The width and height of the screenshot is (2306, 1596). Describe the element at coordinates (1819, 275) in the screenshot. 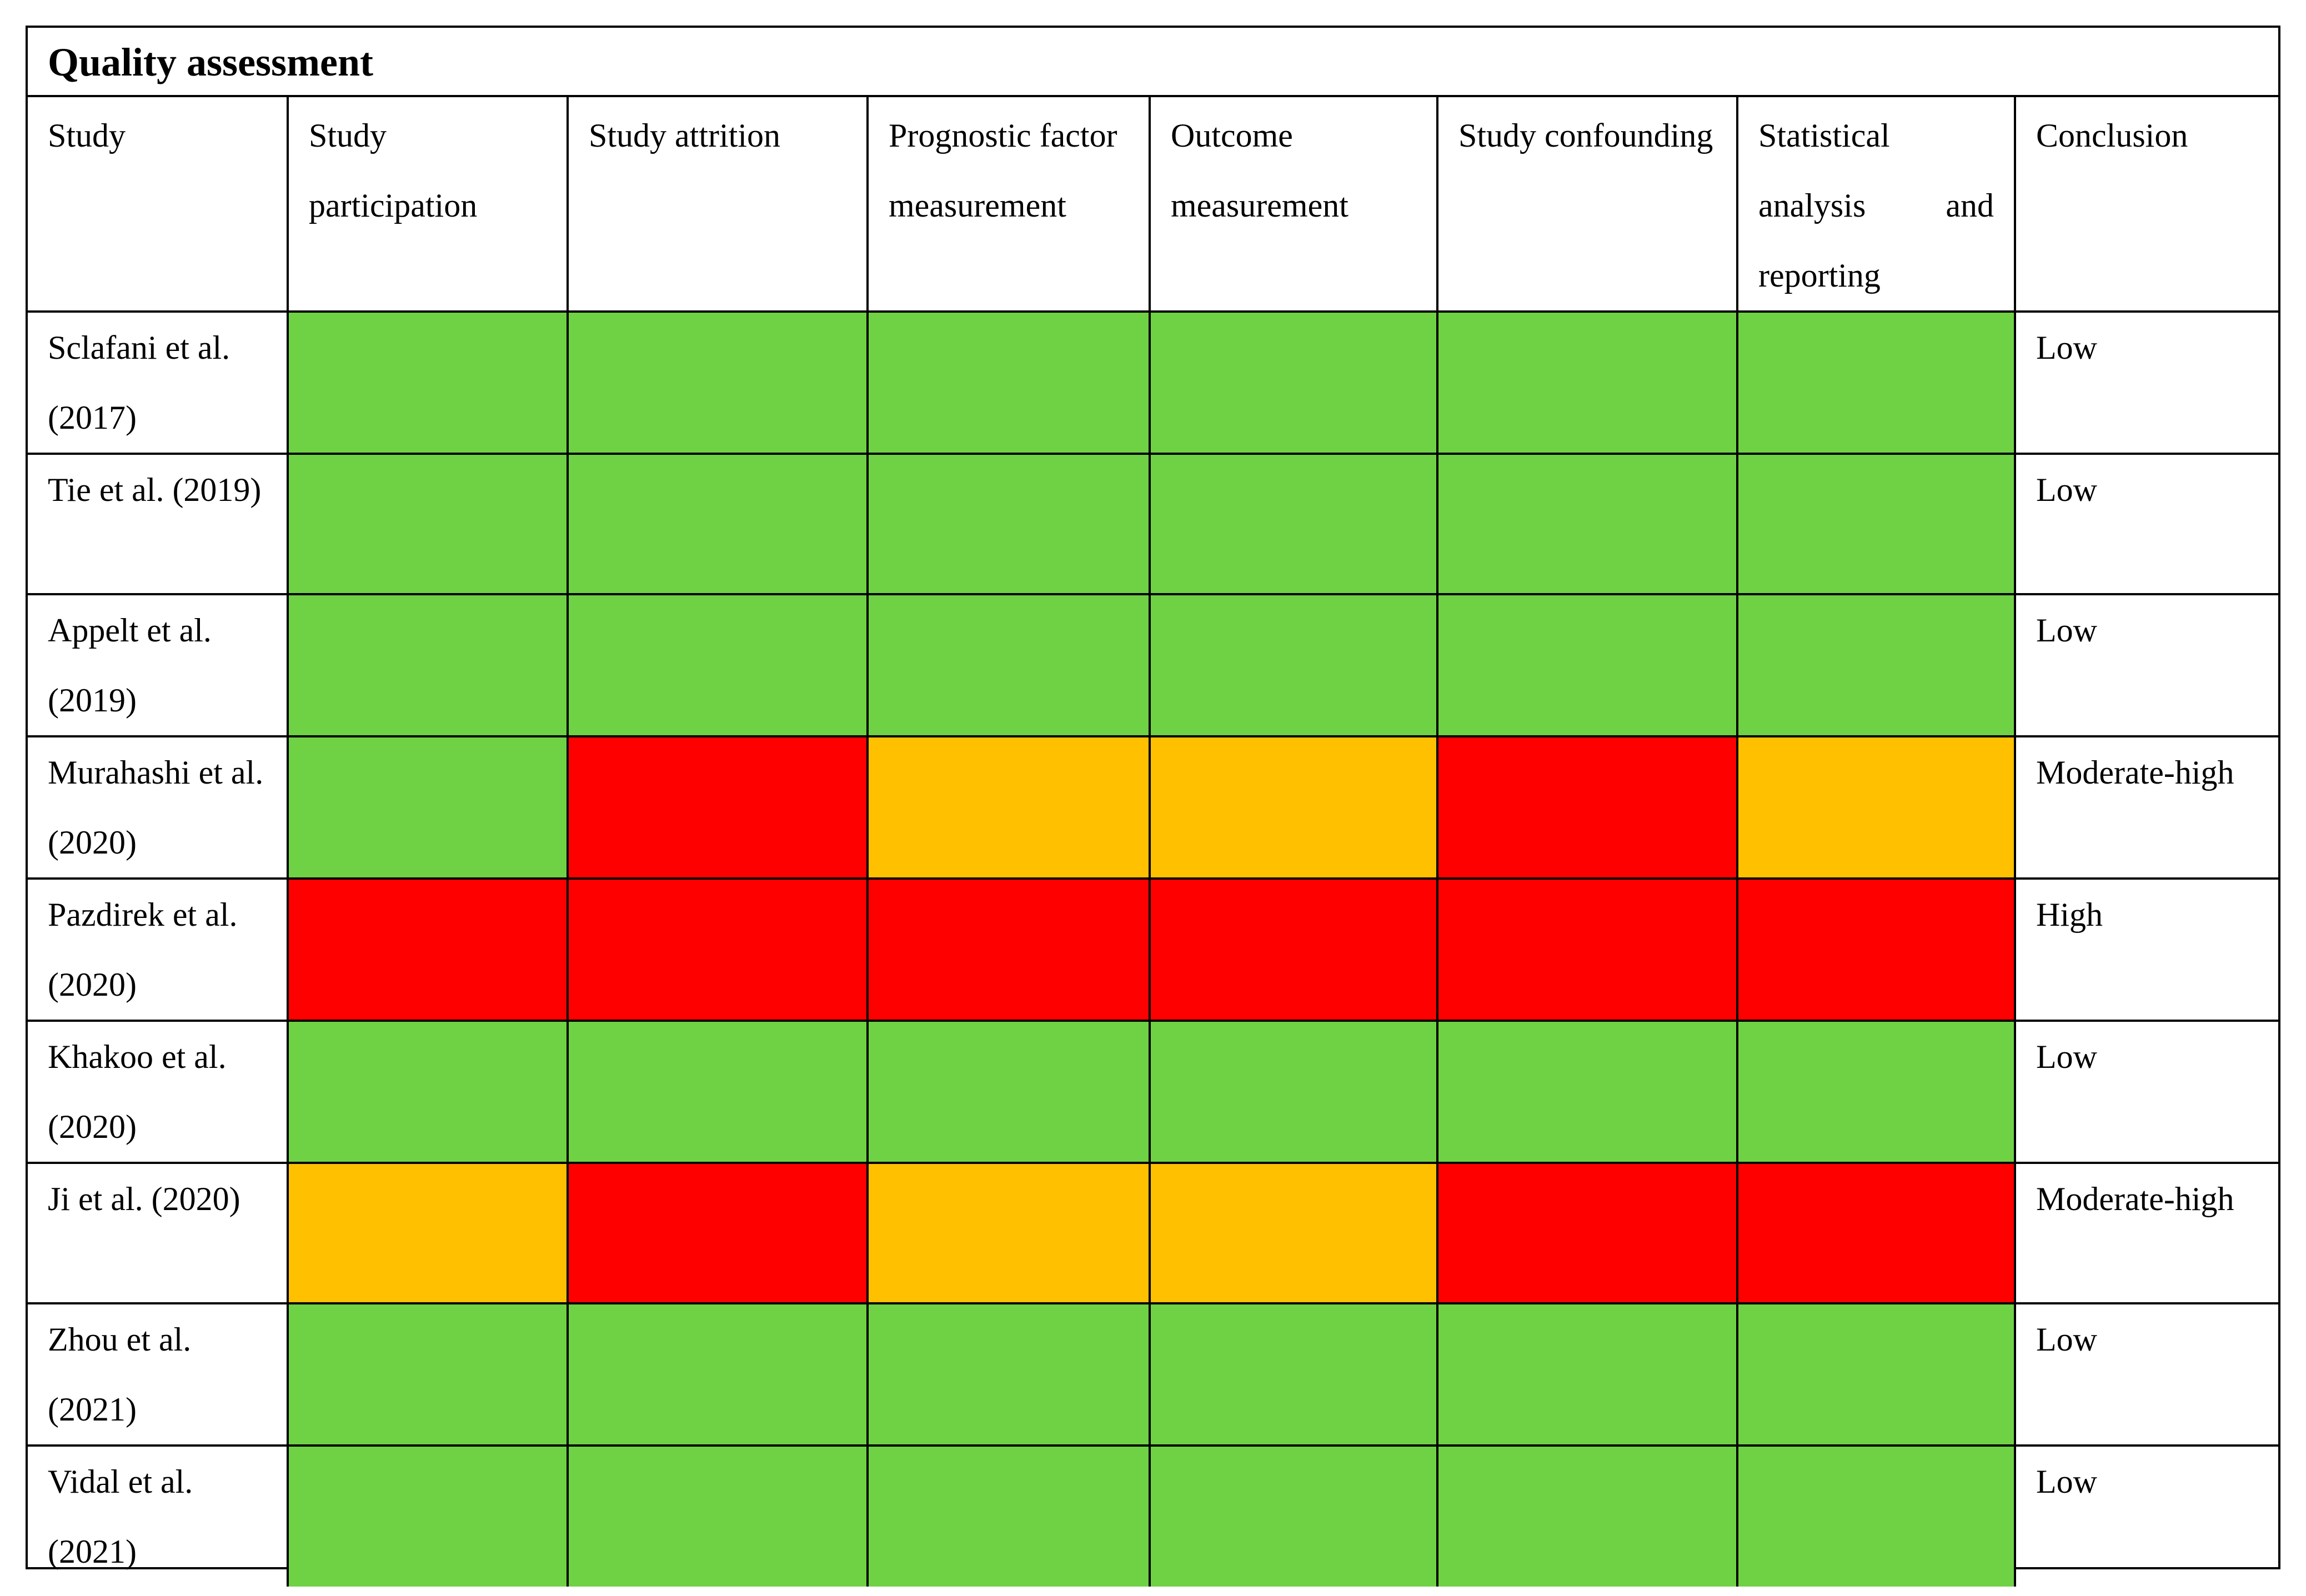

I see `header-stat-line-3: reporting` at that location.